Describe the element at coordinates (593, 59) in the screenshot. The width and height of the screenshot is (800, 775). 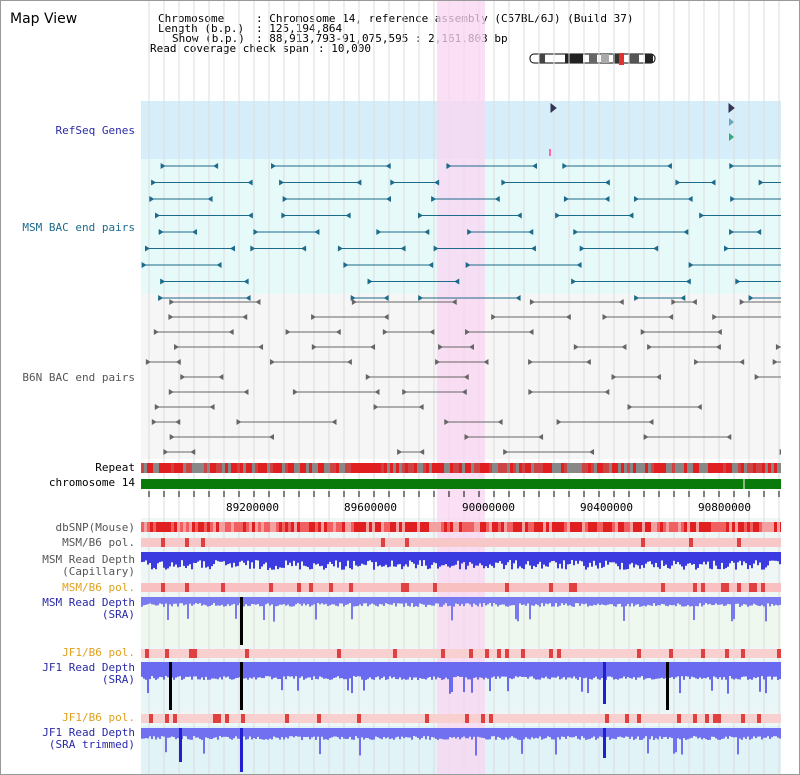
I see `chromosome-ideogram` at that location.